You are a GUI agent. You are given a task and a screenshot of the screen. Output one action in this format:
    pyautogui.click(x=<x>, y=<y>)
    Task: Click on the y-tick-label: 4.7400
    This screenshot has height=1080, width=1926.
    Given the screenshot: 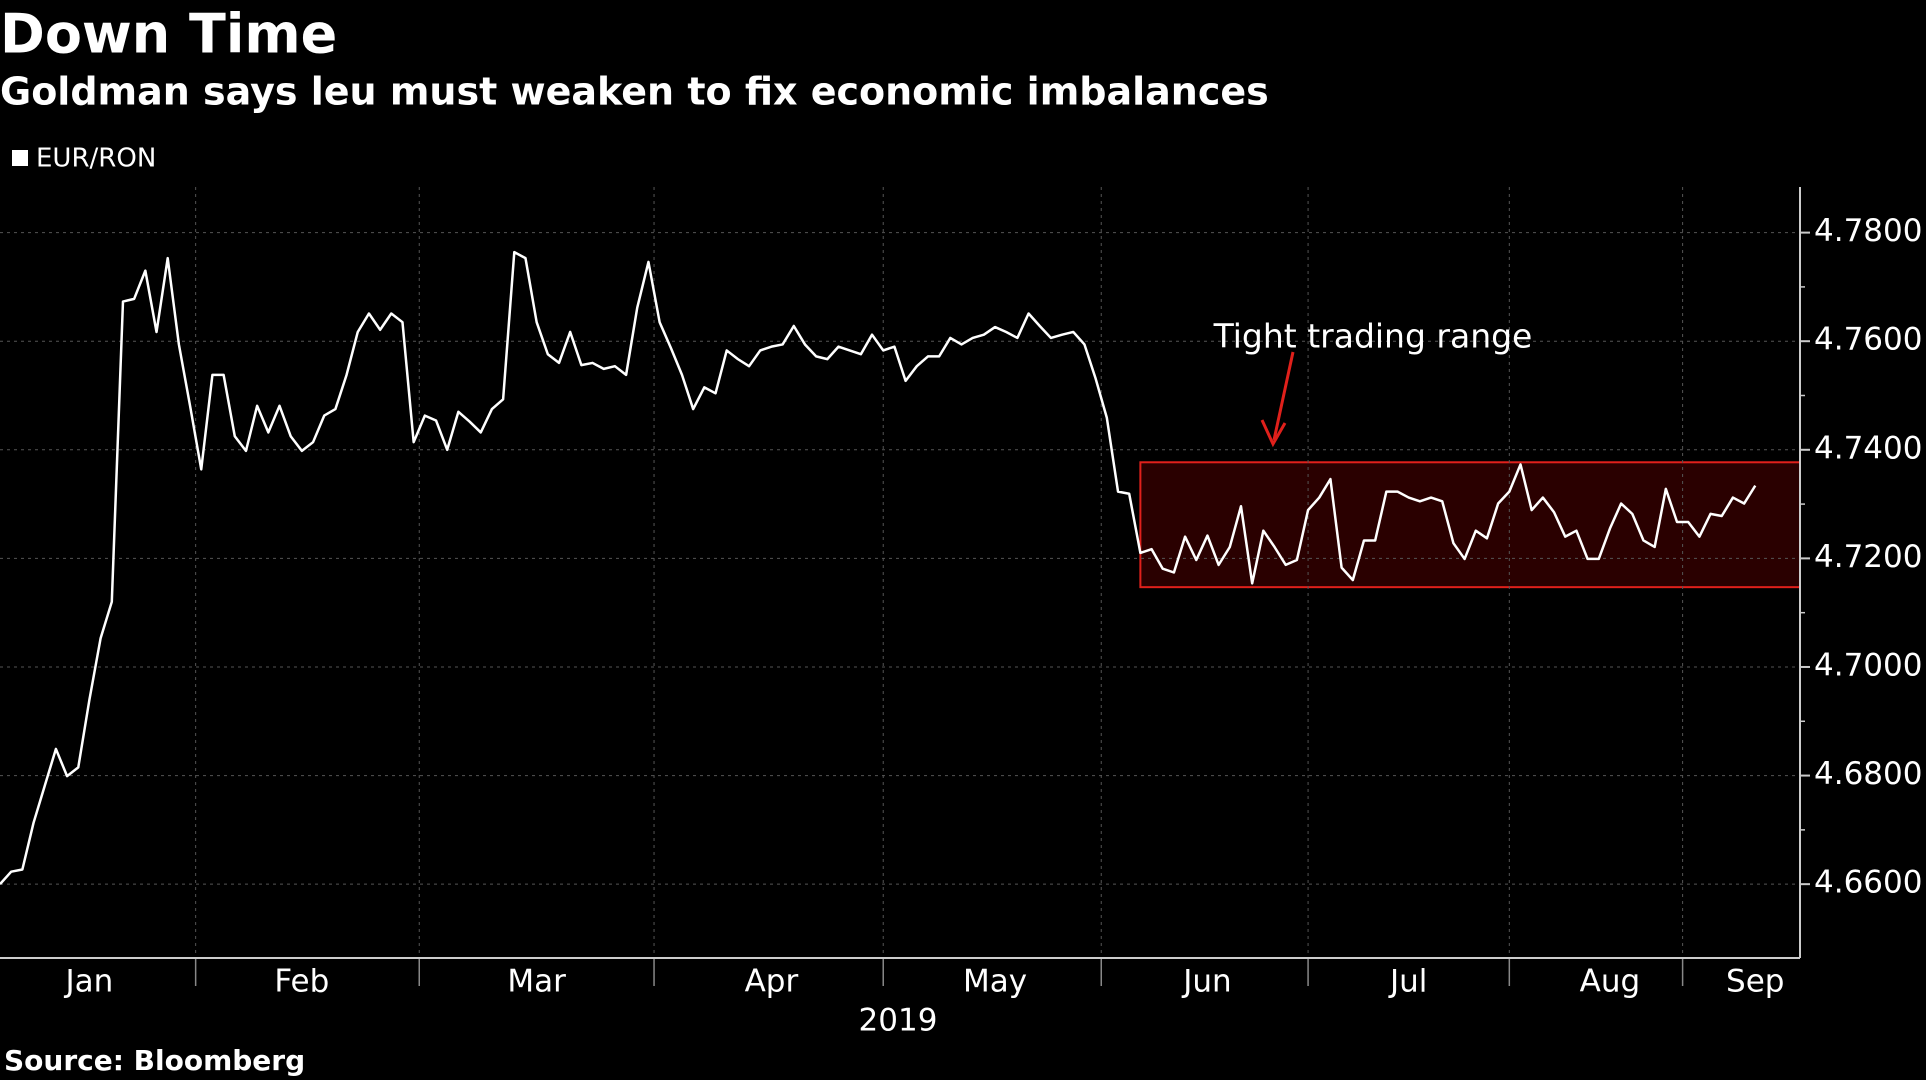 What is the action you would take?
    pyautogui.click(x=1868, y=448)
    